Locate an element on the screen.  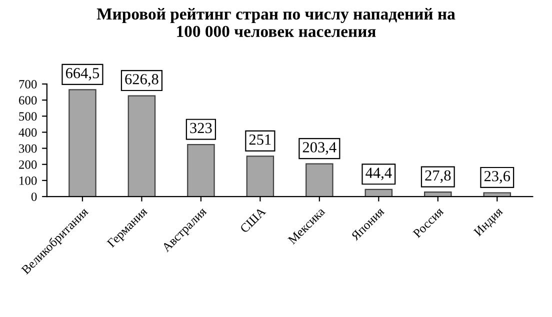
data-label: 27,8 is located at coordinates (438, 176).